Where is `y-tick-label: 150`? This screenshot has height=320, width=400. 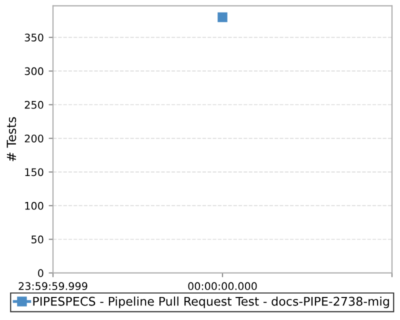
y-tick-label: 150 is located at coordinates (34, 172).